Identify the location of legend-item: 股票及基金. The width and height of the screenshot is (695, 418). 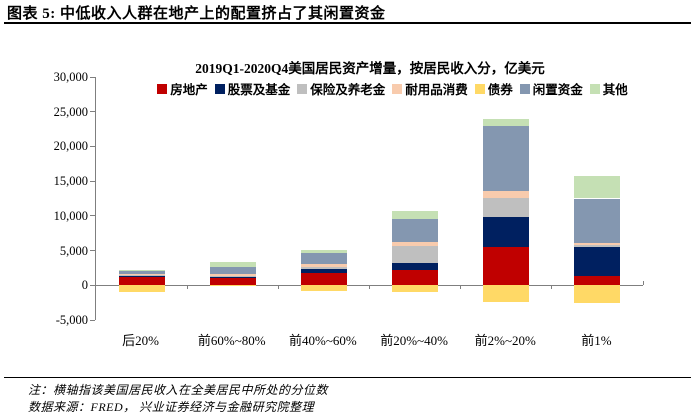
(252, 88).